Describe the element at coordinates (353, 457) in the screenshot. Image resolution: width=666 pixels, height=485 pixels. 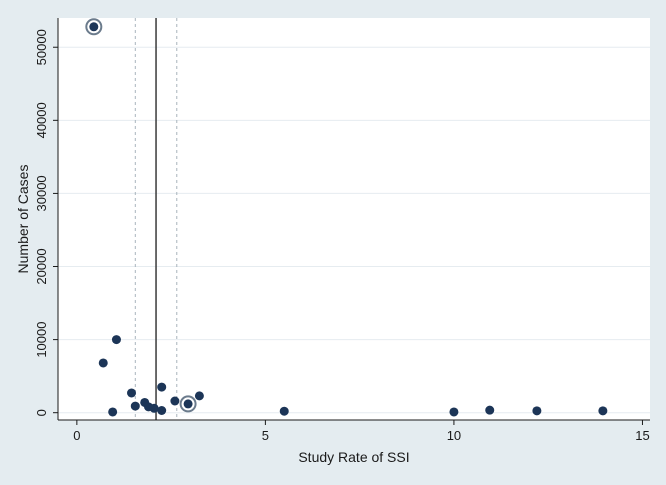
I see `x-axis-title: Study Rate of SSI` at that location.